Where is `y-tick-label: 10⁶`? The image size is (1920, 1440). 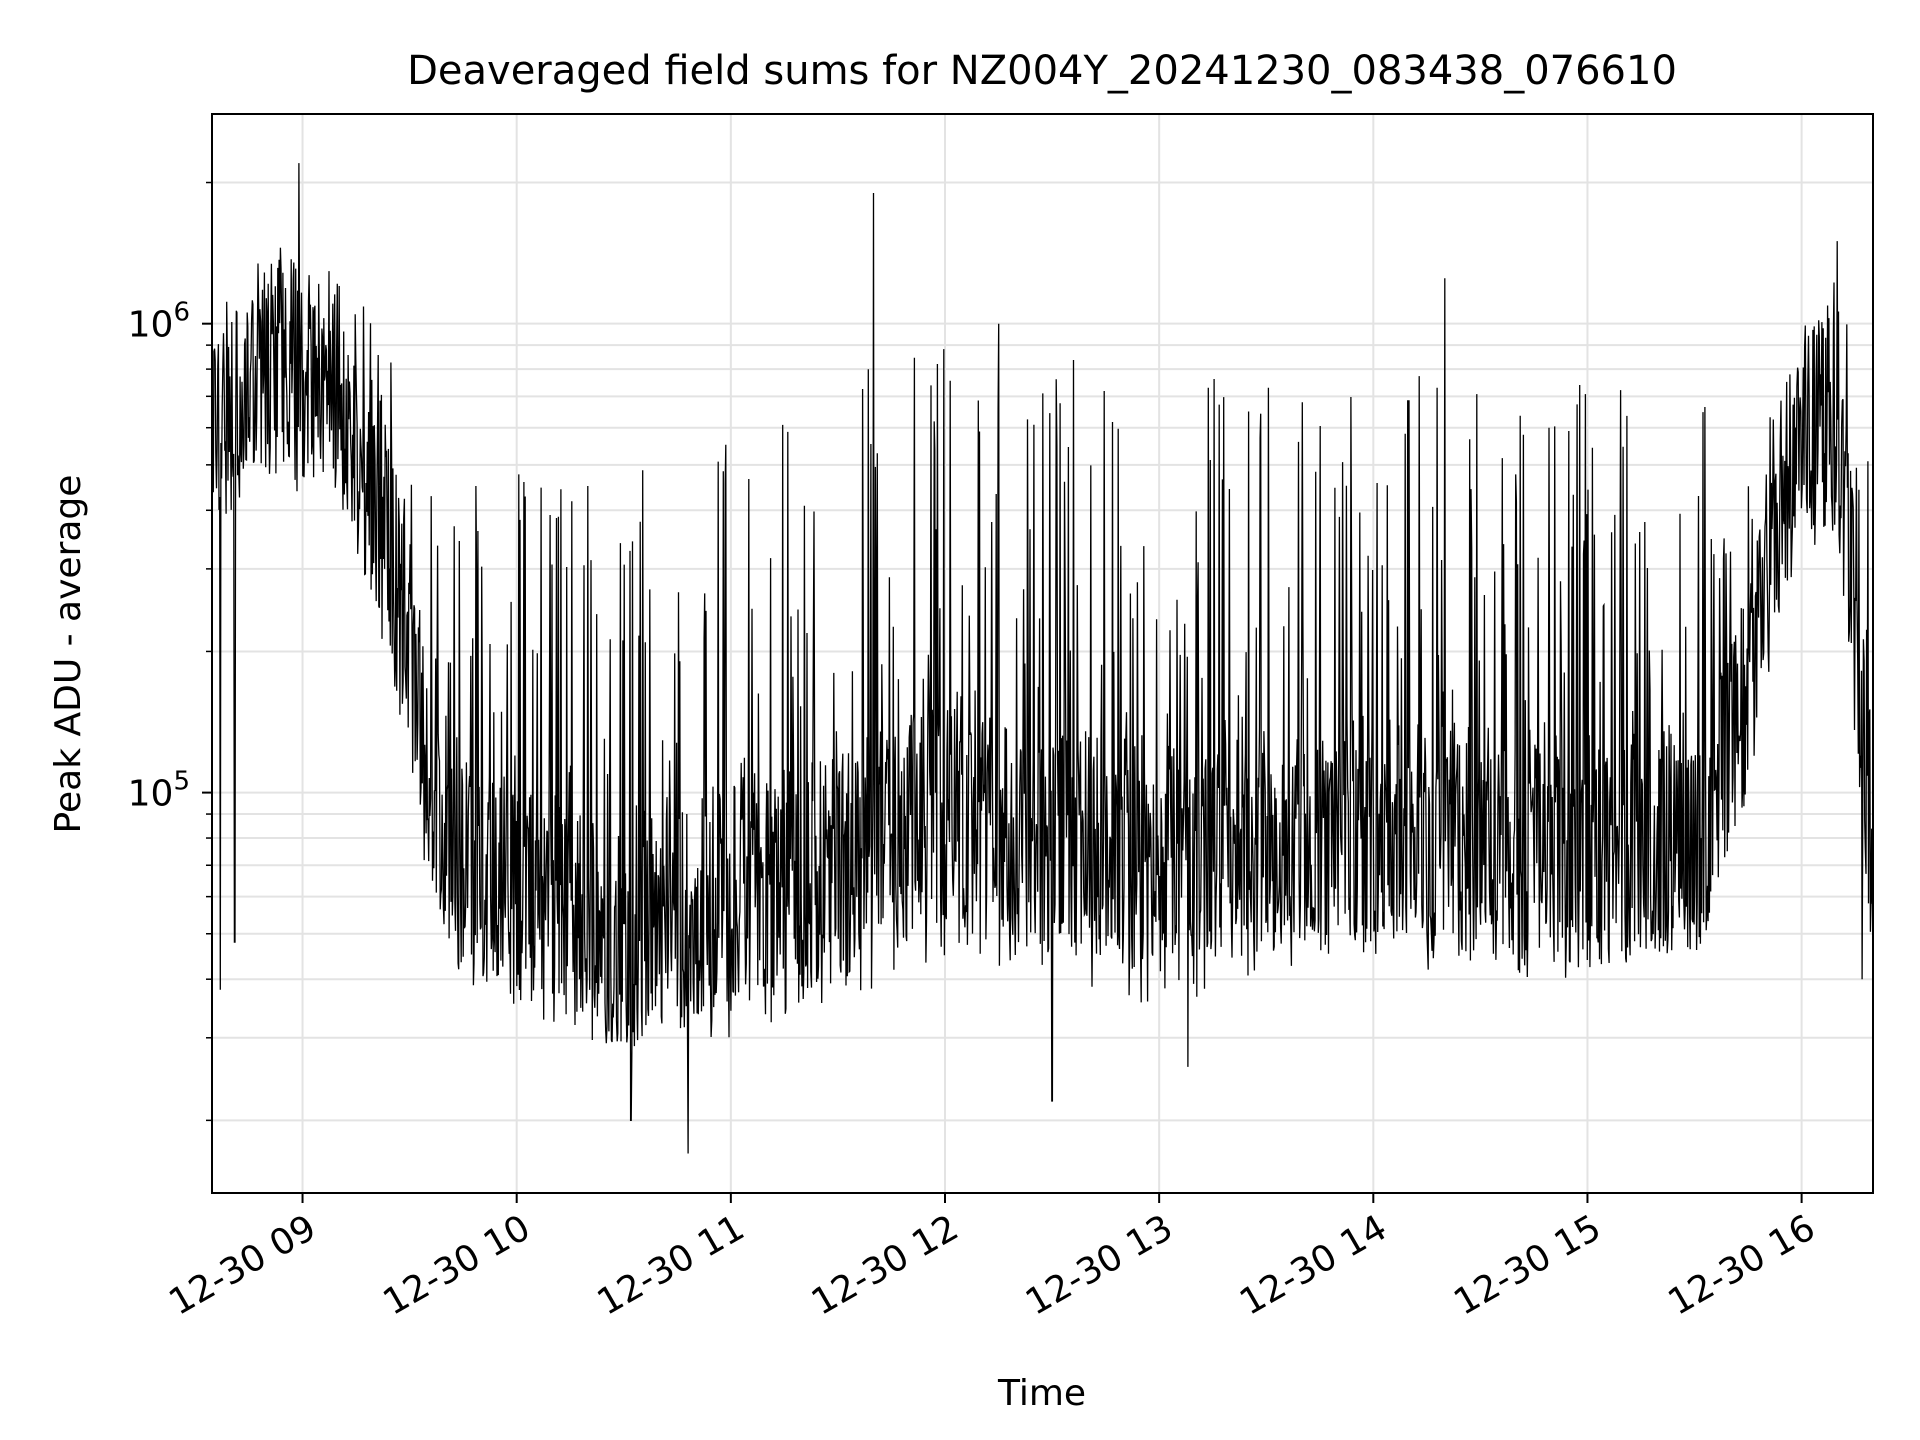 y-tick-label: 10⁶ is located at coordinates (159, 322).